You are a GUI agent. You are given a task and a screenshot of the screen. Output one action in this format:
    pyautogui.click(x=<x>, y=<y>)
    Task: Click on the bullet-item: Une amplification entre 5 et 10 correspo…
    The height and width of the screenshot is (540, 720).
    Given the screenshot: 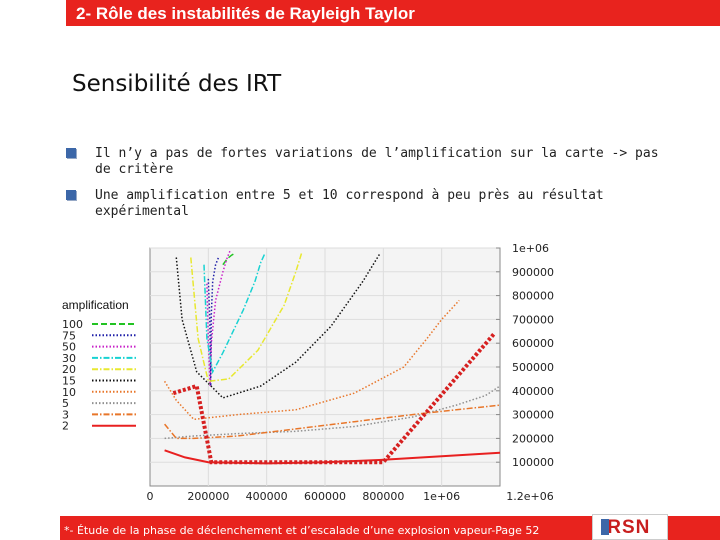 What is the action you would take?
    pyautogui.click(x=366, y=204)
    